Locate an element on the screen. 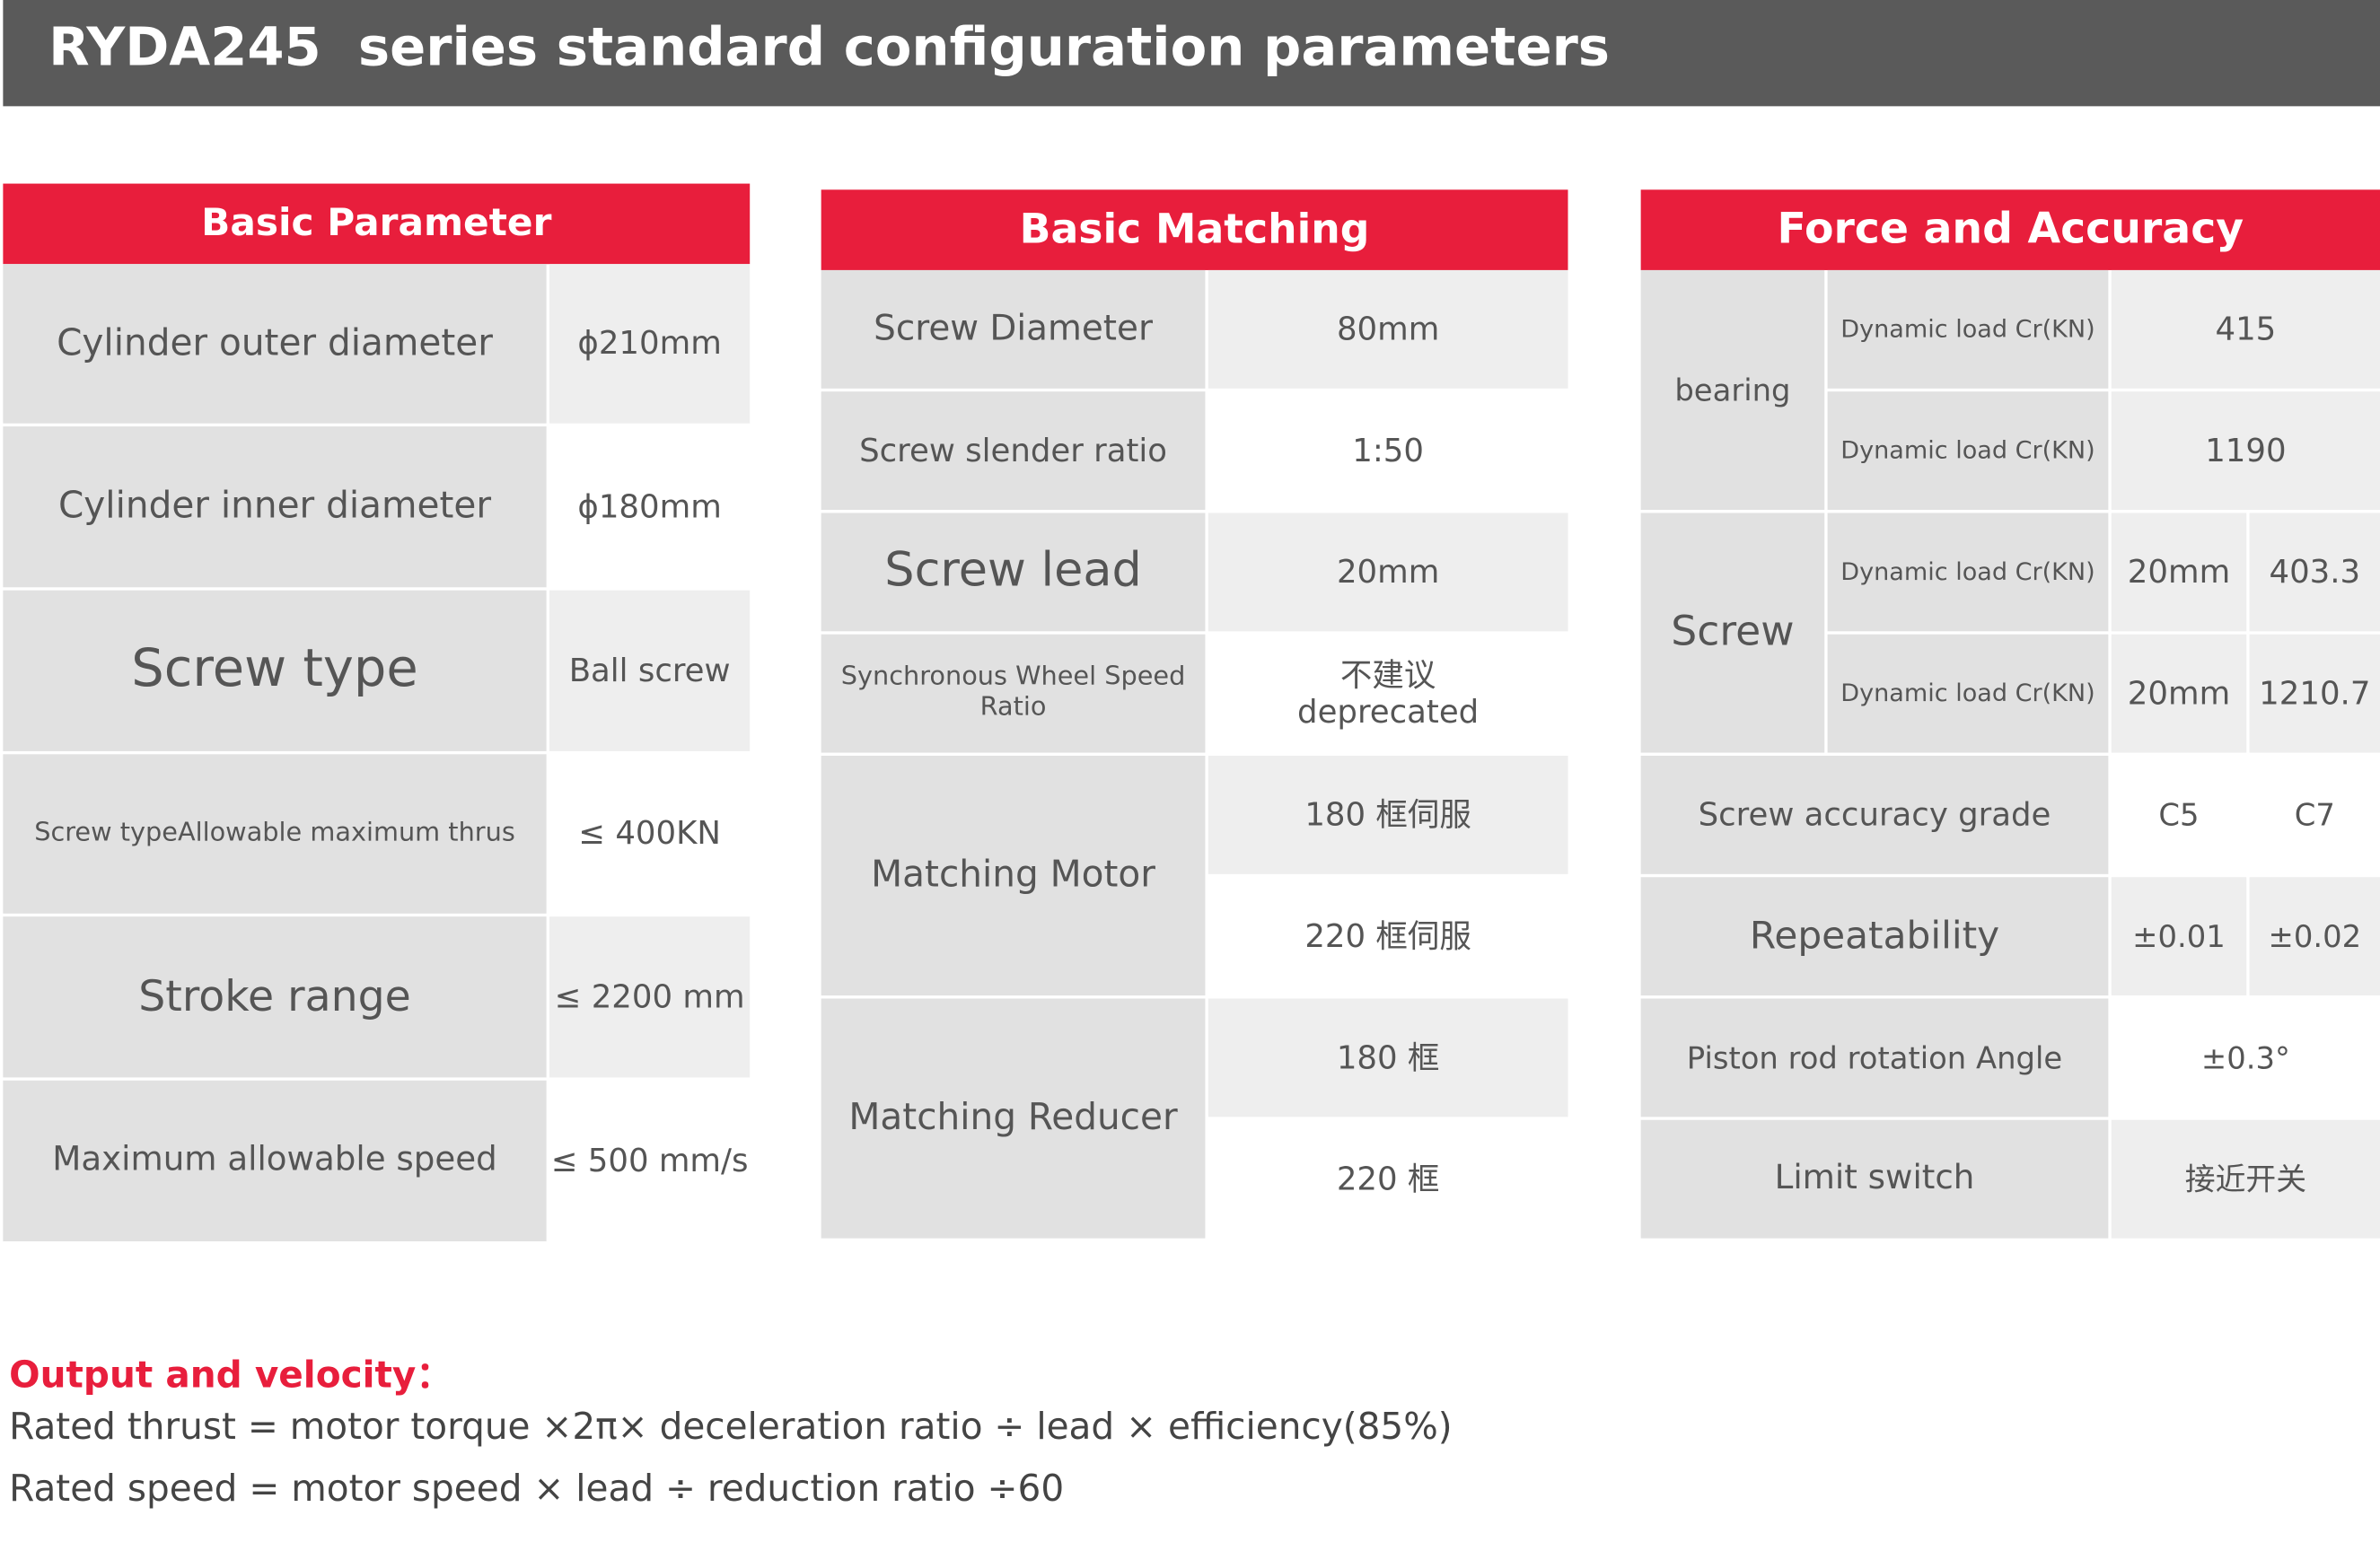  param-value: ϕ180mm is located at coordinates (650, 507).